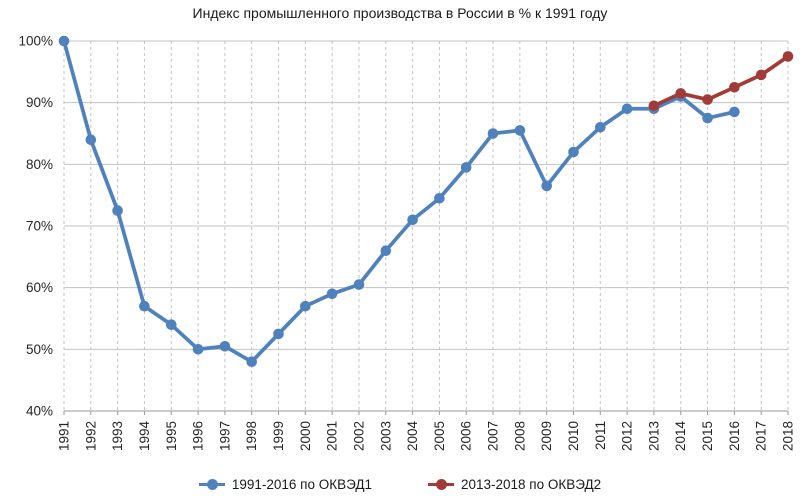 Image resolution: width=800 pixels, height=504 pixels. Describe the element at coordinates (734, 436) in the screenshot. I see `x-axis-label: 2016` at that location.